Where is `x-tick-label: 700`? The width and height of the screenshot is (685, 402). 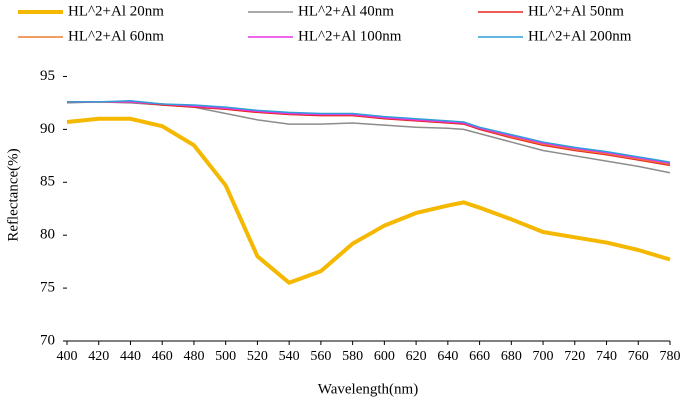
x-tick-label: 700 is located at coordinates (543, 356).